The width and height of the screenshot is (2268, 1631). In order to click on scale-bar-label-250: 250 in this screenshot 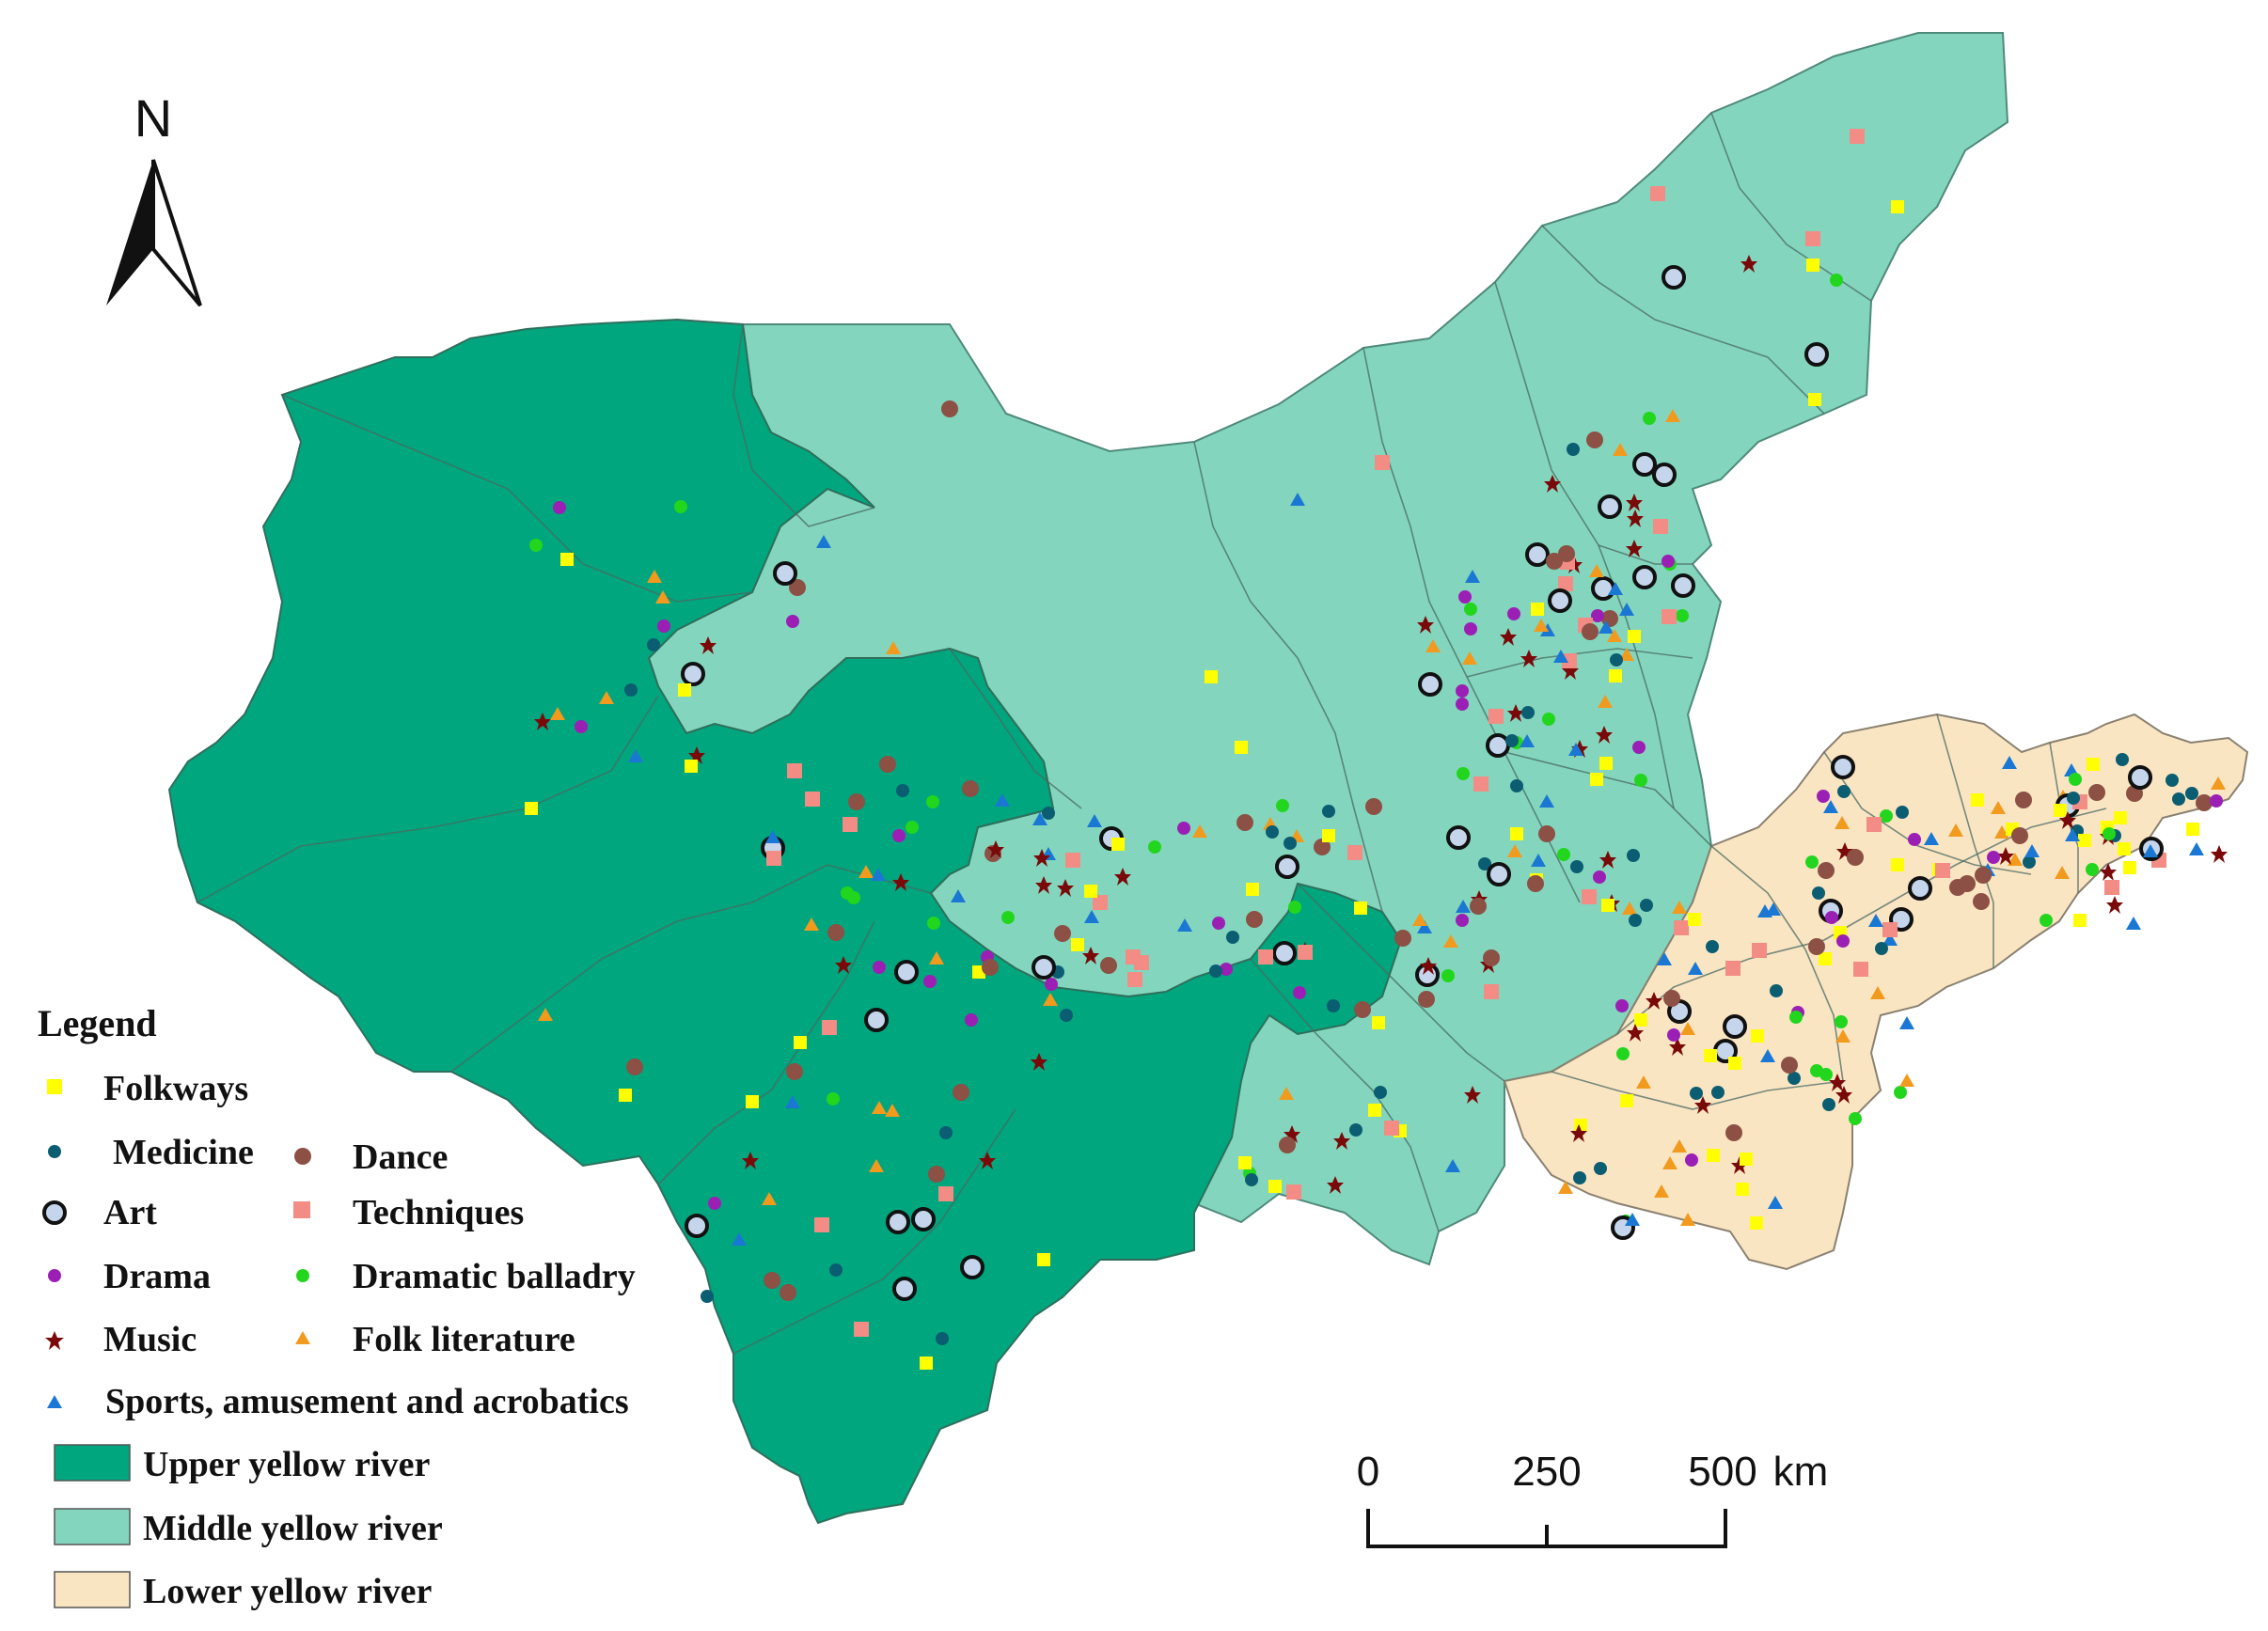, I will do `click(1546, 1472)`.